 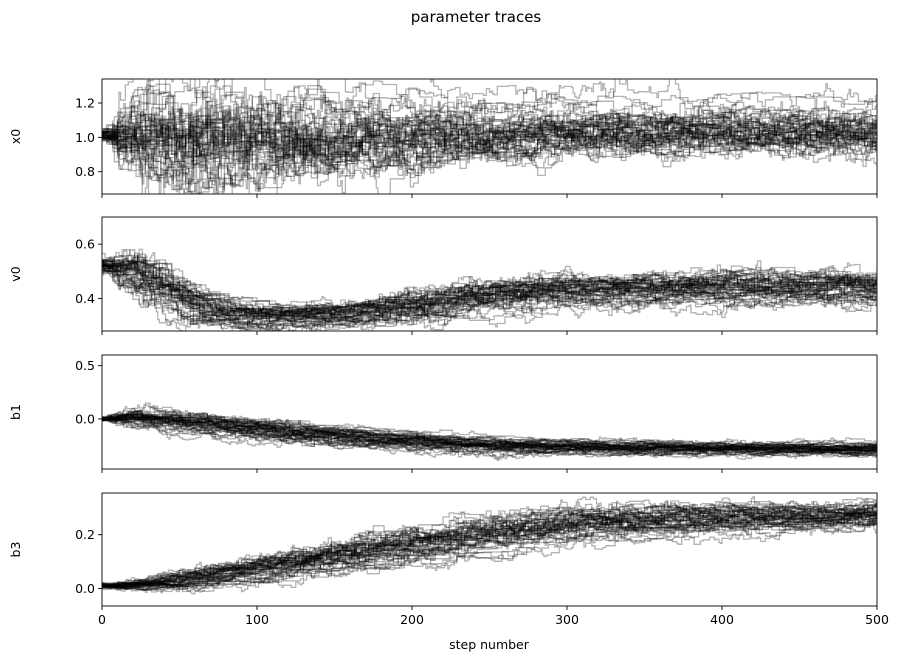 What do you see at coordinates (567, 619) in the screenshot?
I see `x-tick-label: 300` at bounding box center [567, 619].